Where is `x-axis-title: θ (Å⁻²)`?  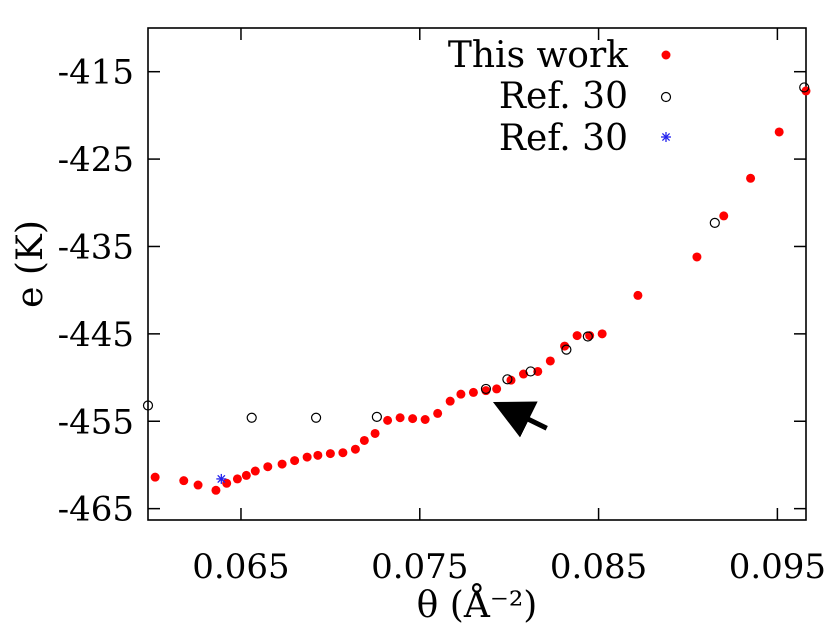 x-axis-title: θ (Å⁻²) is located at coordinates (477, 605).